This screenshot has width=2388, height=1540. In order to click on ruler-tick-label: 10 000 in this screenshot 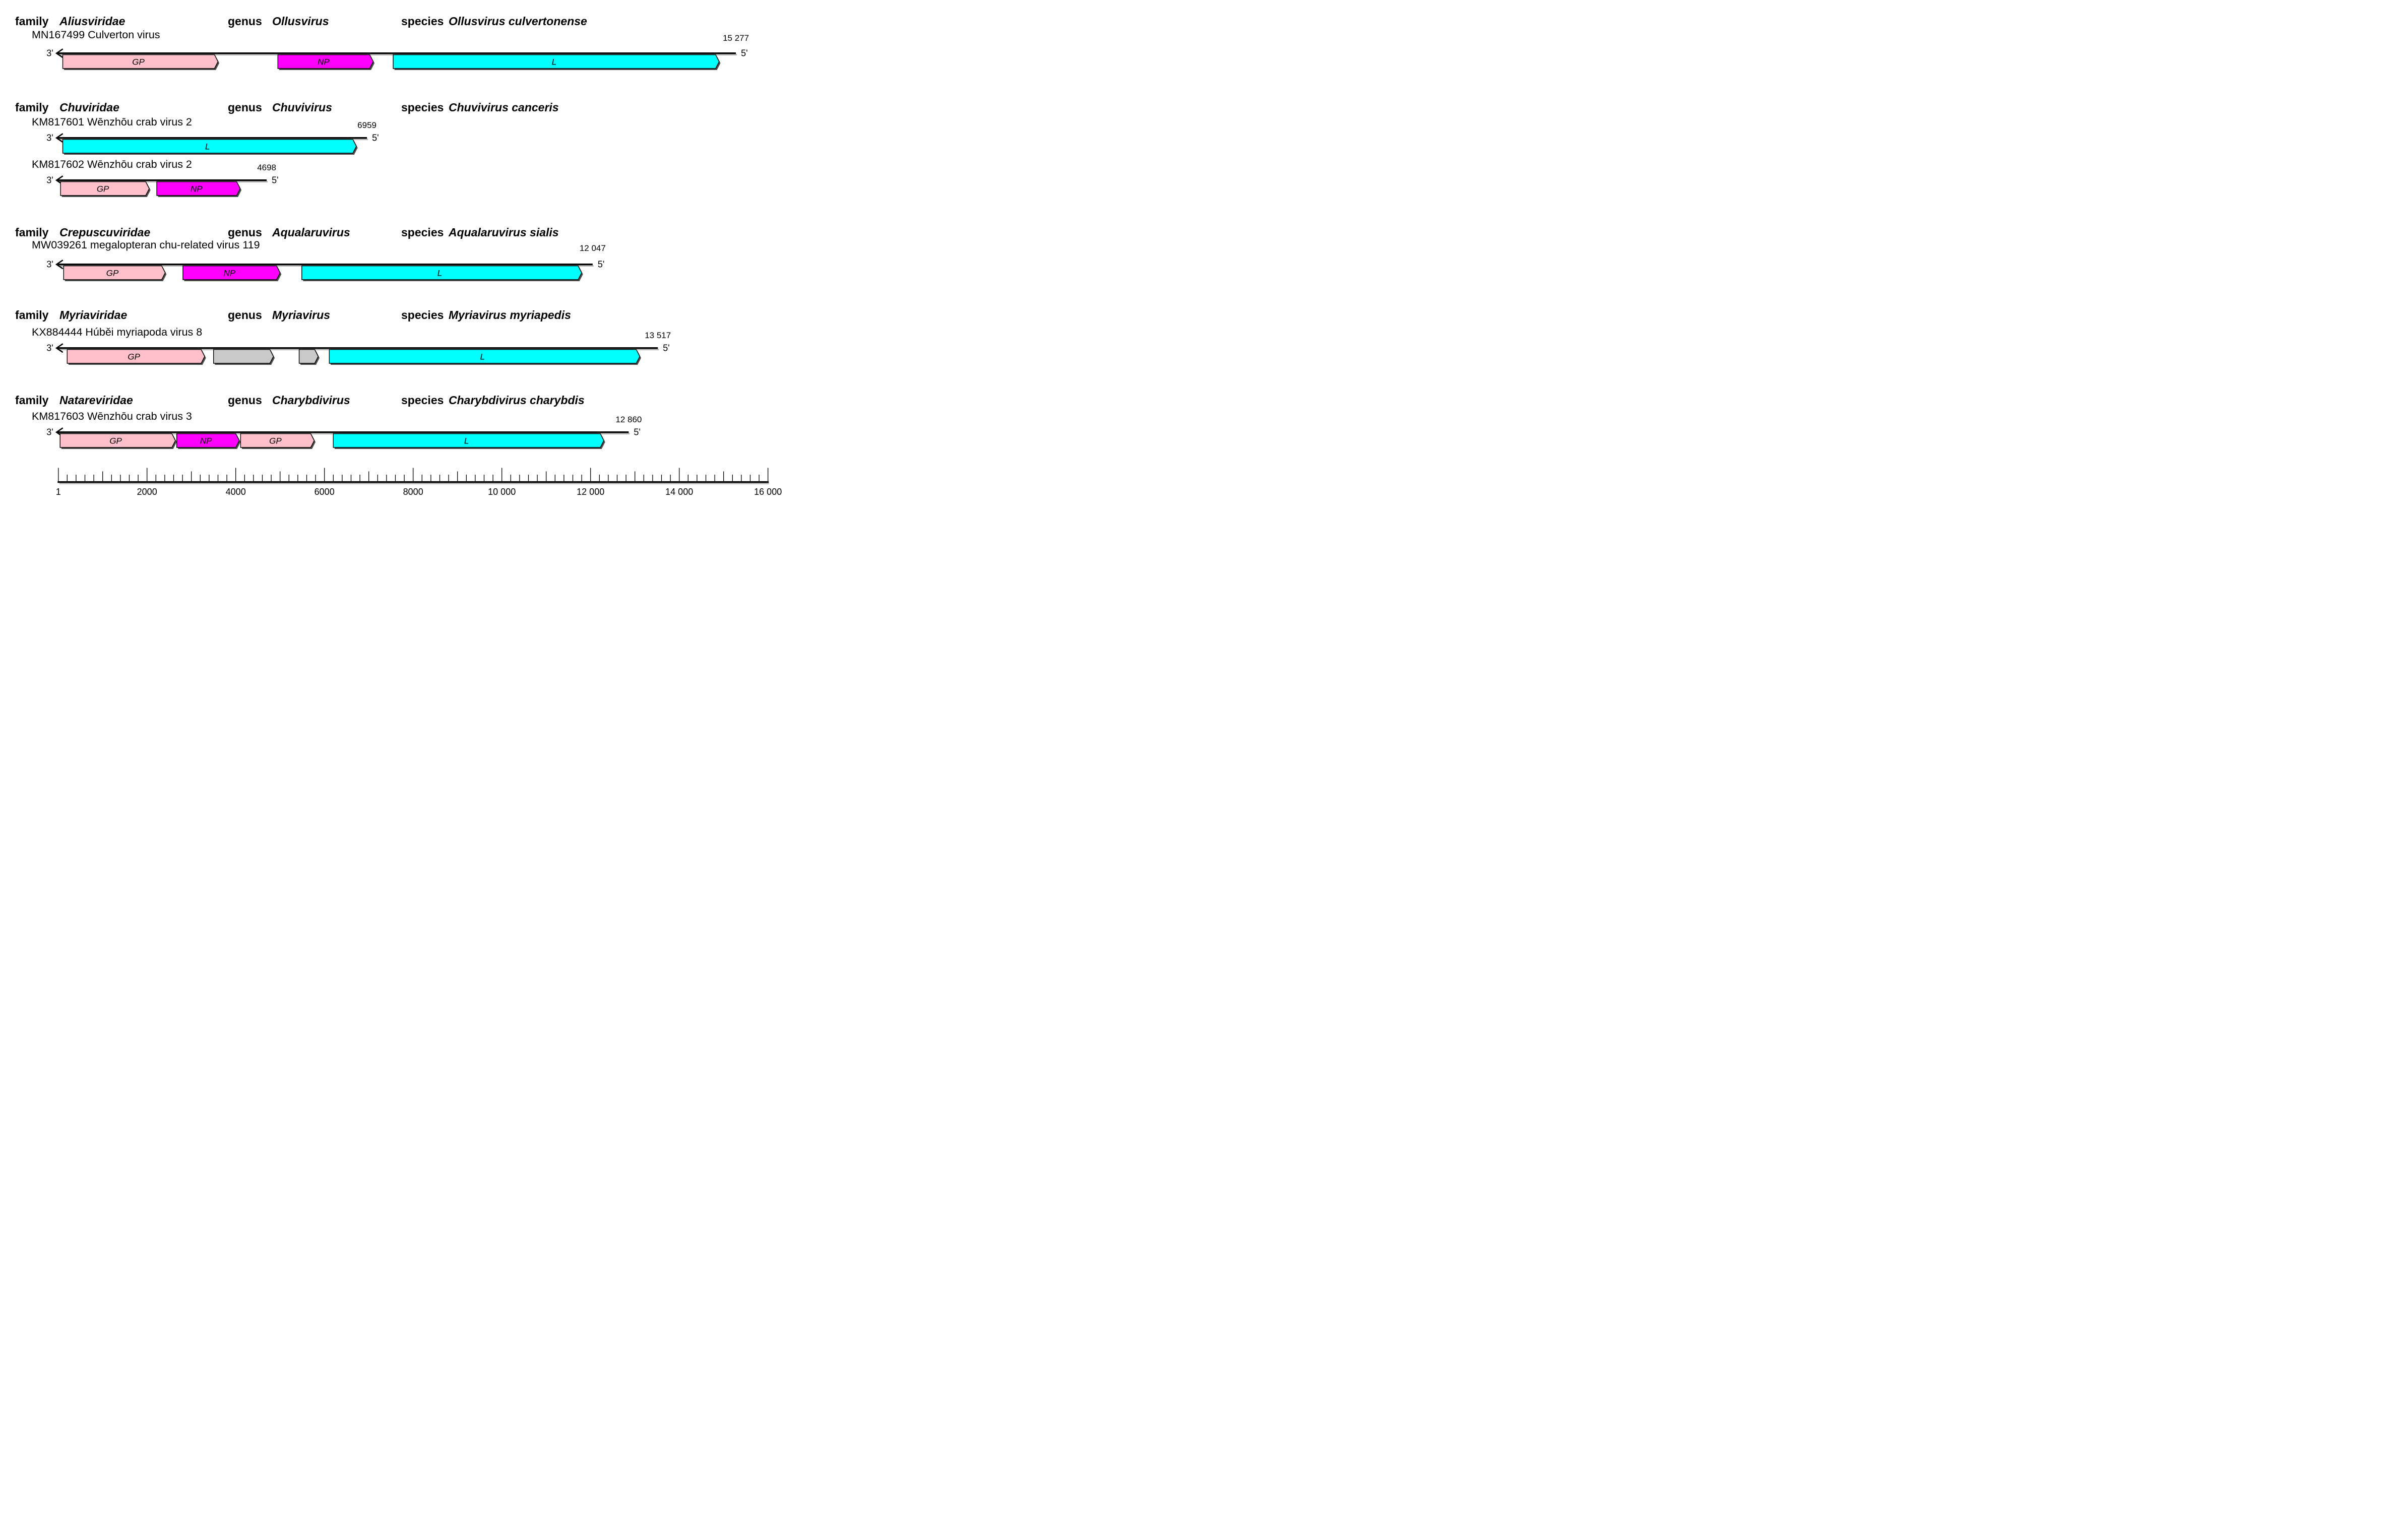, I will do `click(502, 491)`.